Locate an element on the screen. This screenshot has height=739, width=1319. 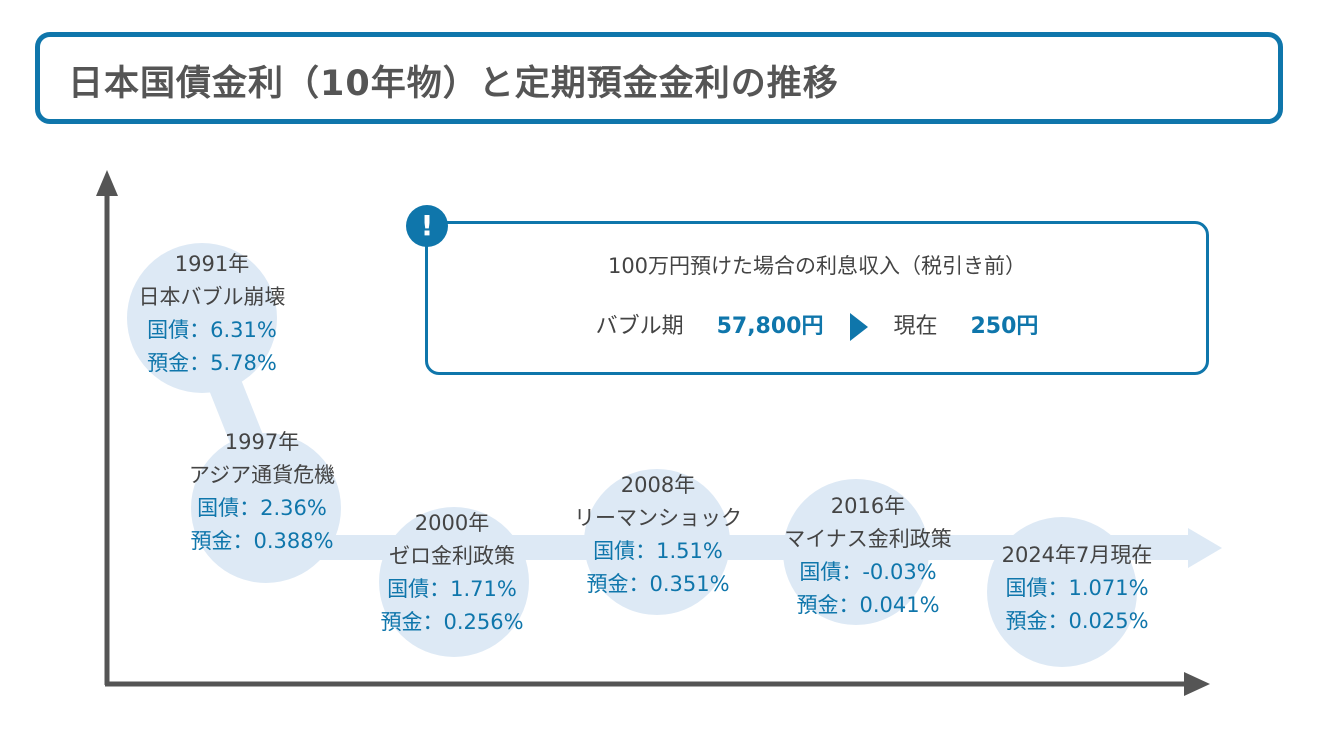
event-name: ゼロ金利政策 is located at coordinates (451, 556).